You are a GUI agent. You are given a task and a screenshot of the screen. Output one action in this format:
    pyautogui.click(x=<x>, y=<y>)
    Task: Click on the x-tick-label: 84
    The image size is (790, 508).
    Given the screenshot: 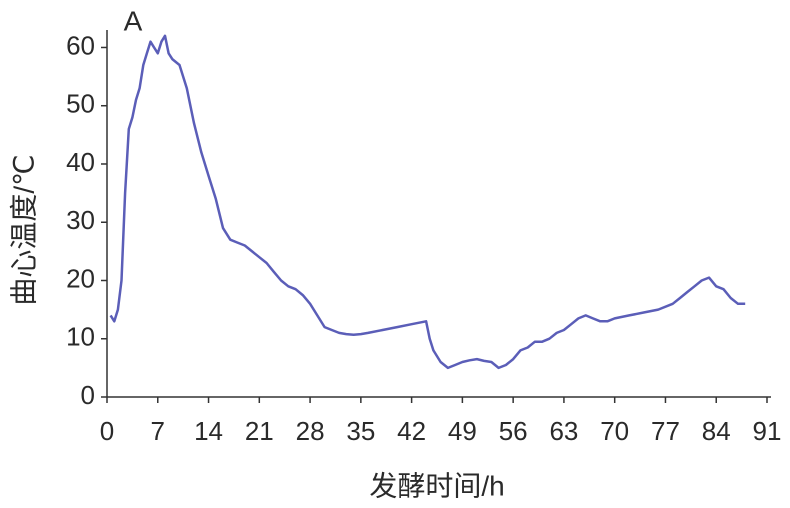 What is the action you would take?
    pyautogui.click(x=716, y=431)
    